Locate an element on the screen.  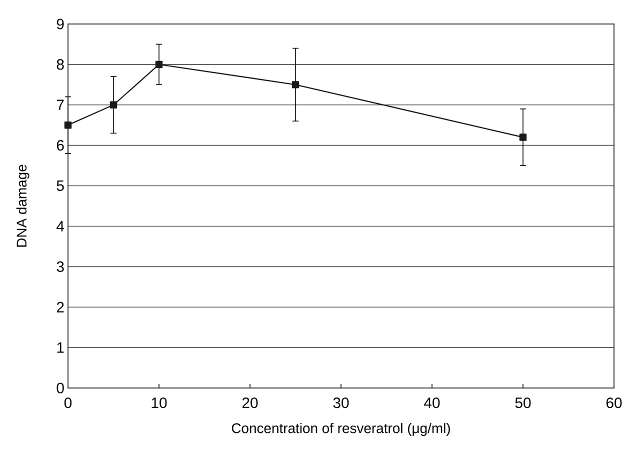
x-tick-label: 10 is located at coordinates (159, 403).